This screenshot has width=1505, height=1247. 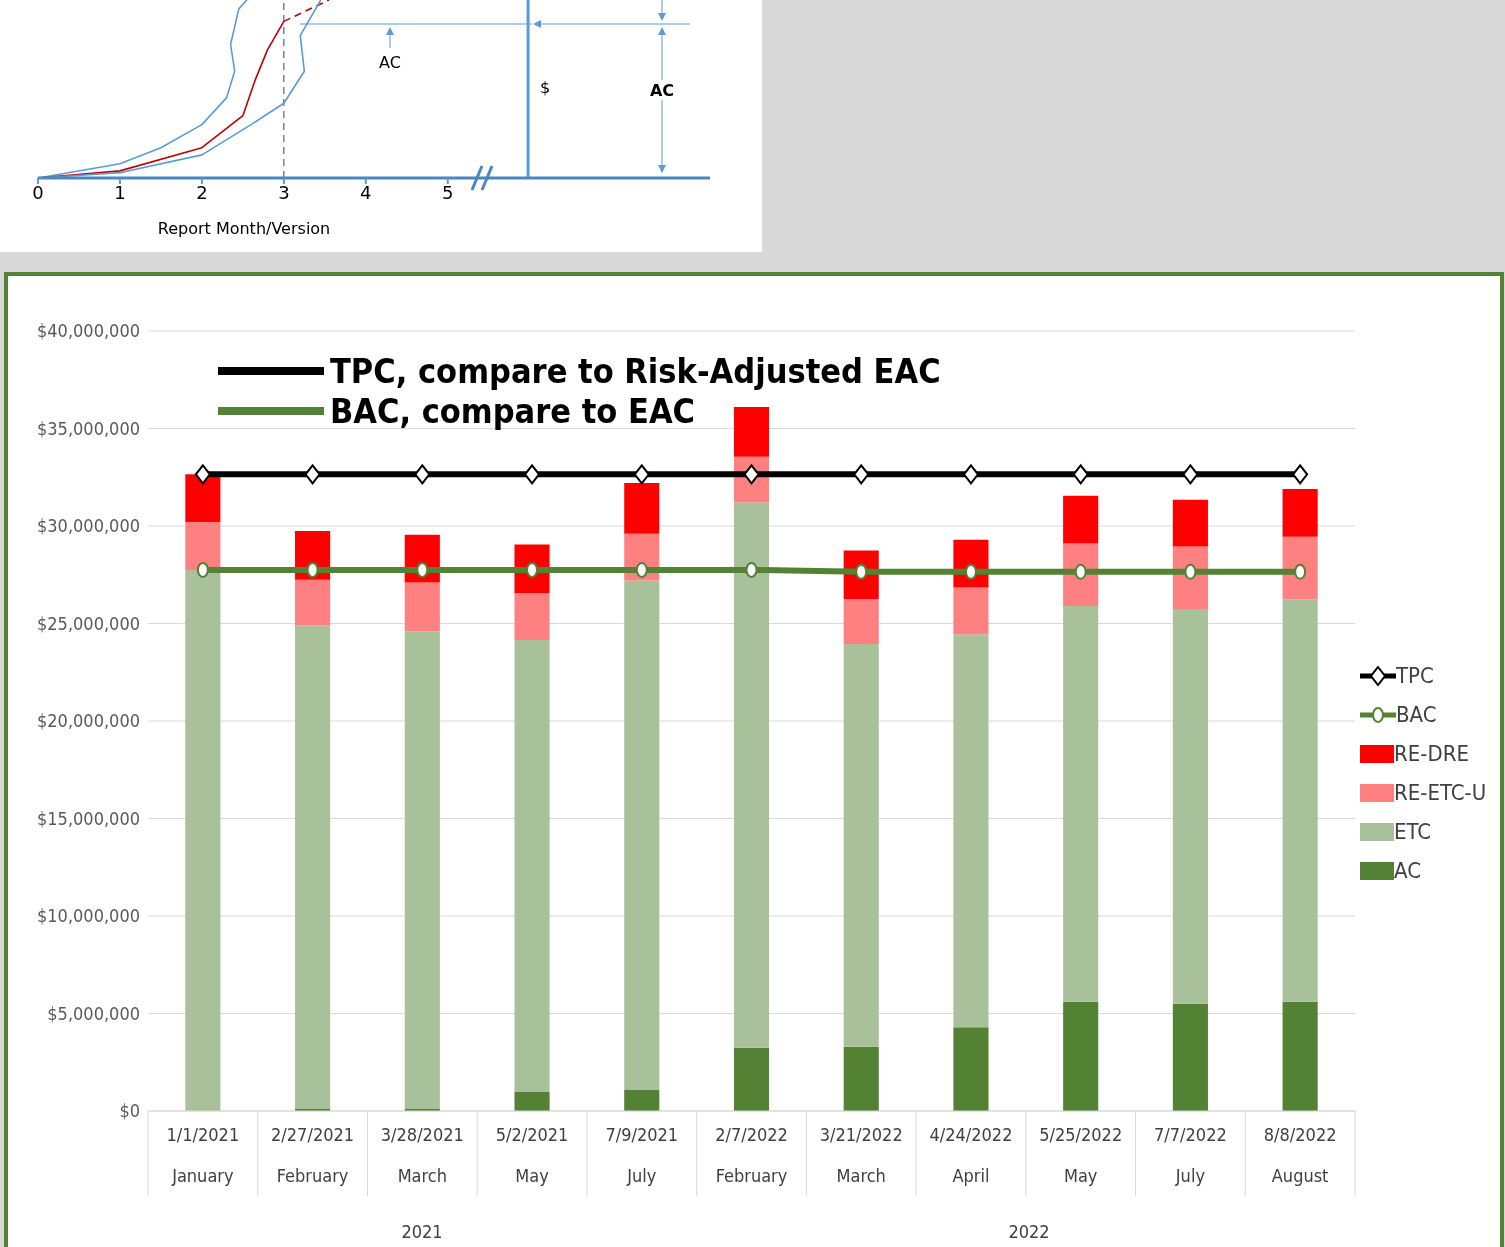 What do you see at coordinates (1407, 870) in the screenshot?
I see `legend-label: AC` at bounding box center [1407, 870].